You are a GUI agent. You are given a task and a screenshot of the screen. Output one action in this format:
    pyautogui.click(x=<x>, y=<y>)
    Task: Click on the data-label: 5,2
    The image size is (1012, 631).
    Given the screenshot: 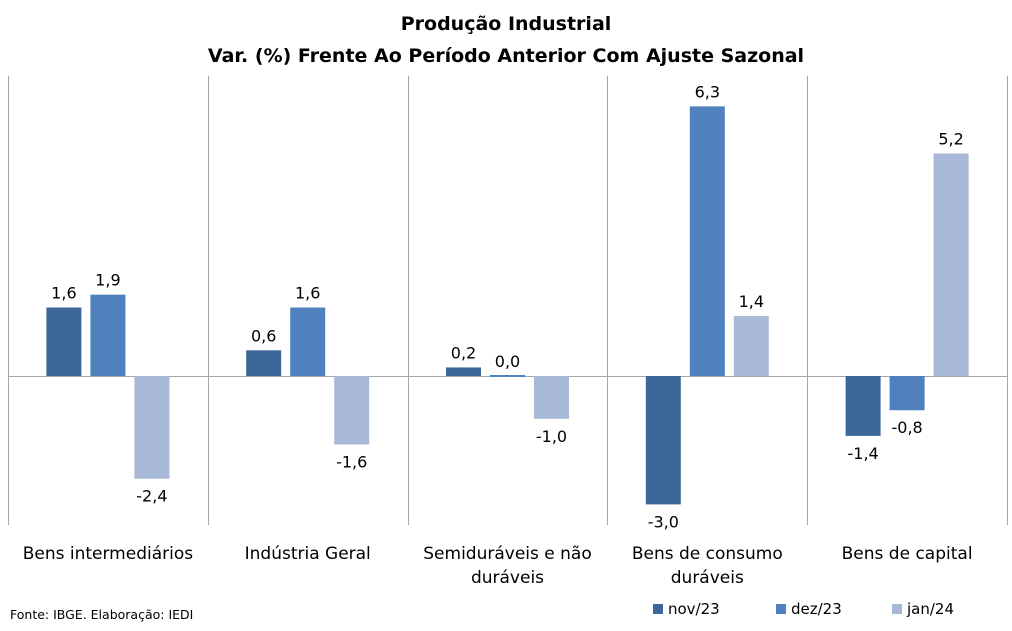 What is the action you would take?
    pyautogui.click(x=950, y=138)
    